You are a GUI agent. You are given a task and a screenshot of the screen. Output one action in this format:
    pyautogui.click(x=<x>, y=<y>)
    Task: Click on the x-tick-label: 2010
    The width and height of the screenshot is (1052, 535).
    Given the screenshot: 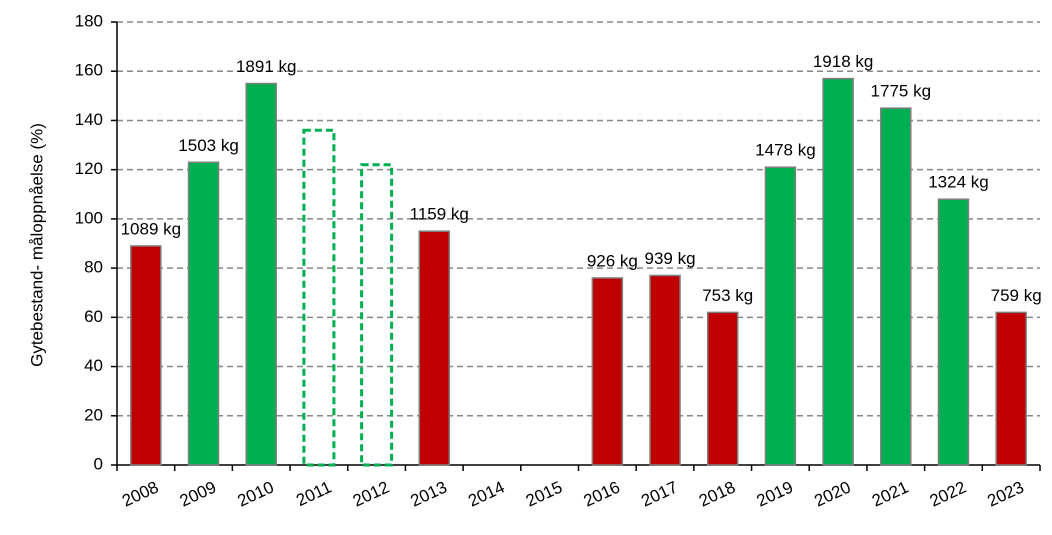 What is the action you would take?
    pyautogui.click(x=255, y=493)
    